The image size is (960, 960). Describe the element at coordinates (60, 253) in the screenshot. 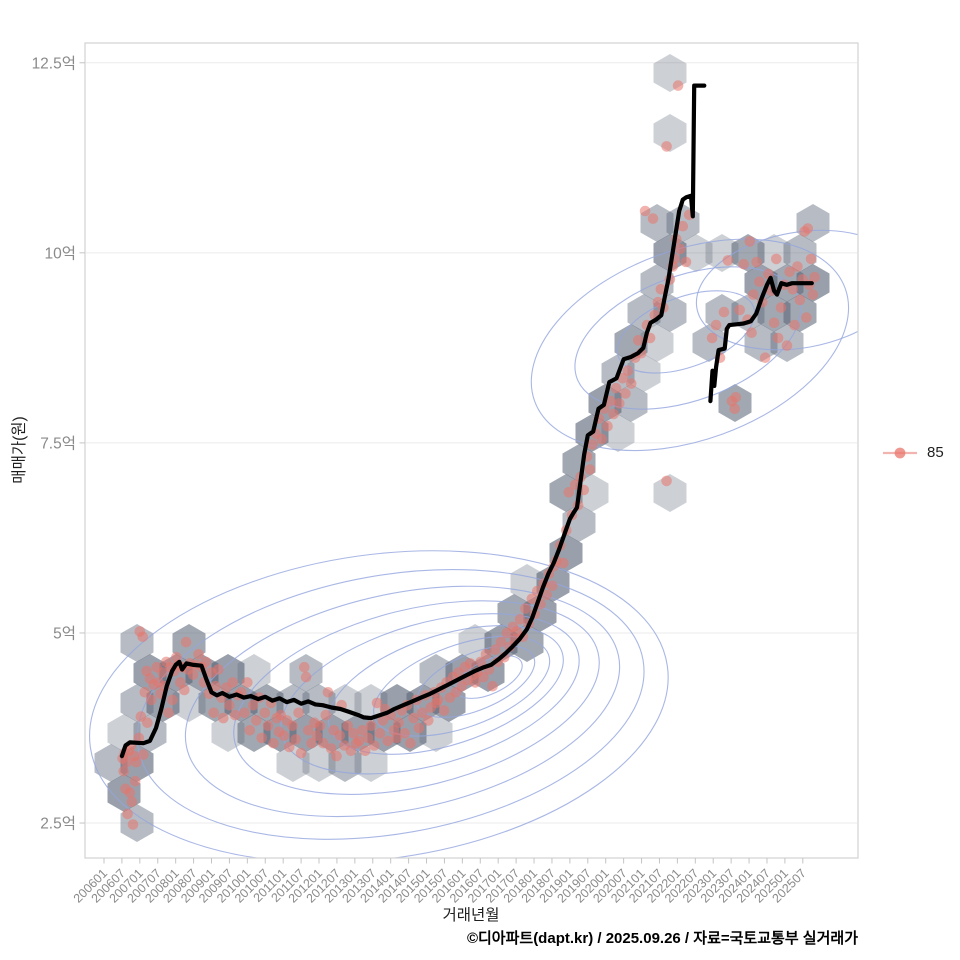

I see `y-tick-label: 10억` at that location.